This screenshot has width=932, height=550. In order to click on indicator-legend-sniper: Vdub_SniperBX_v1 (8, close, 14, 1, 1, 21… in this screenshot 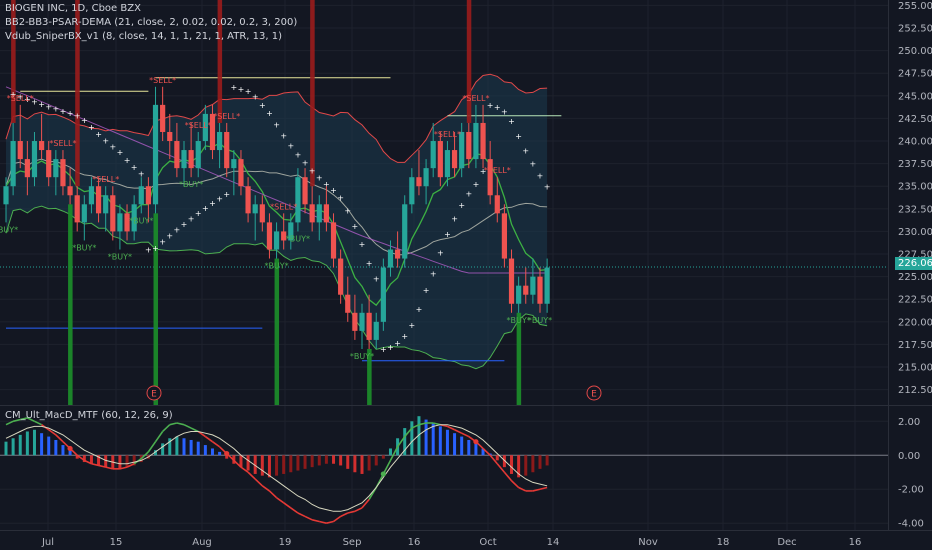, I will do `click(144, 36)`.